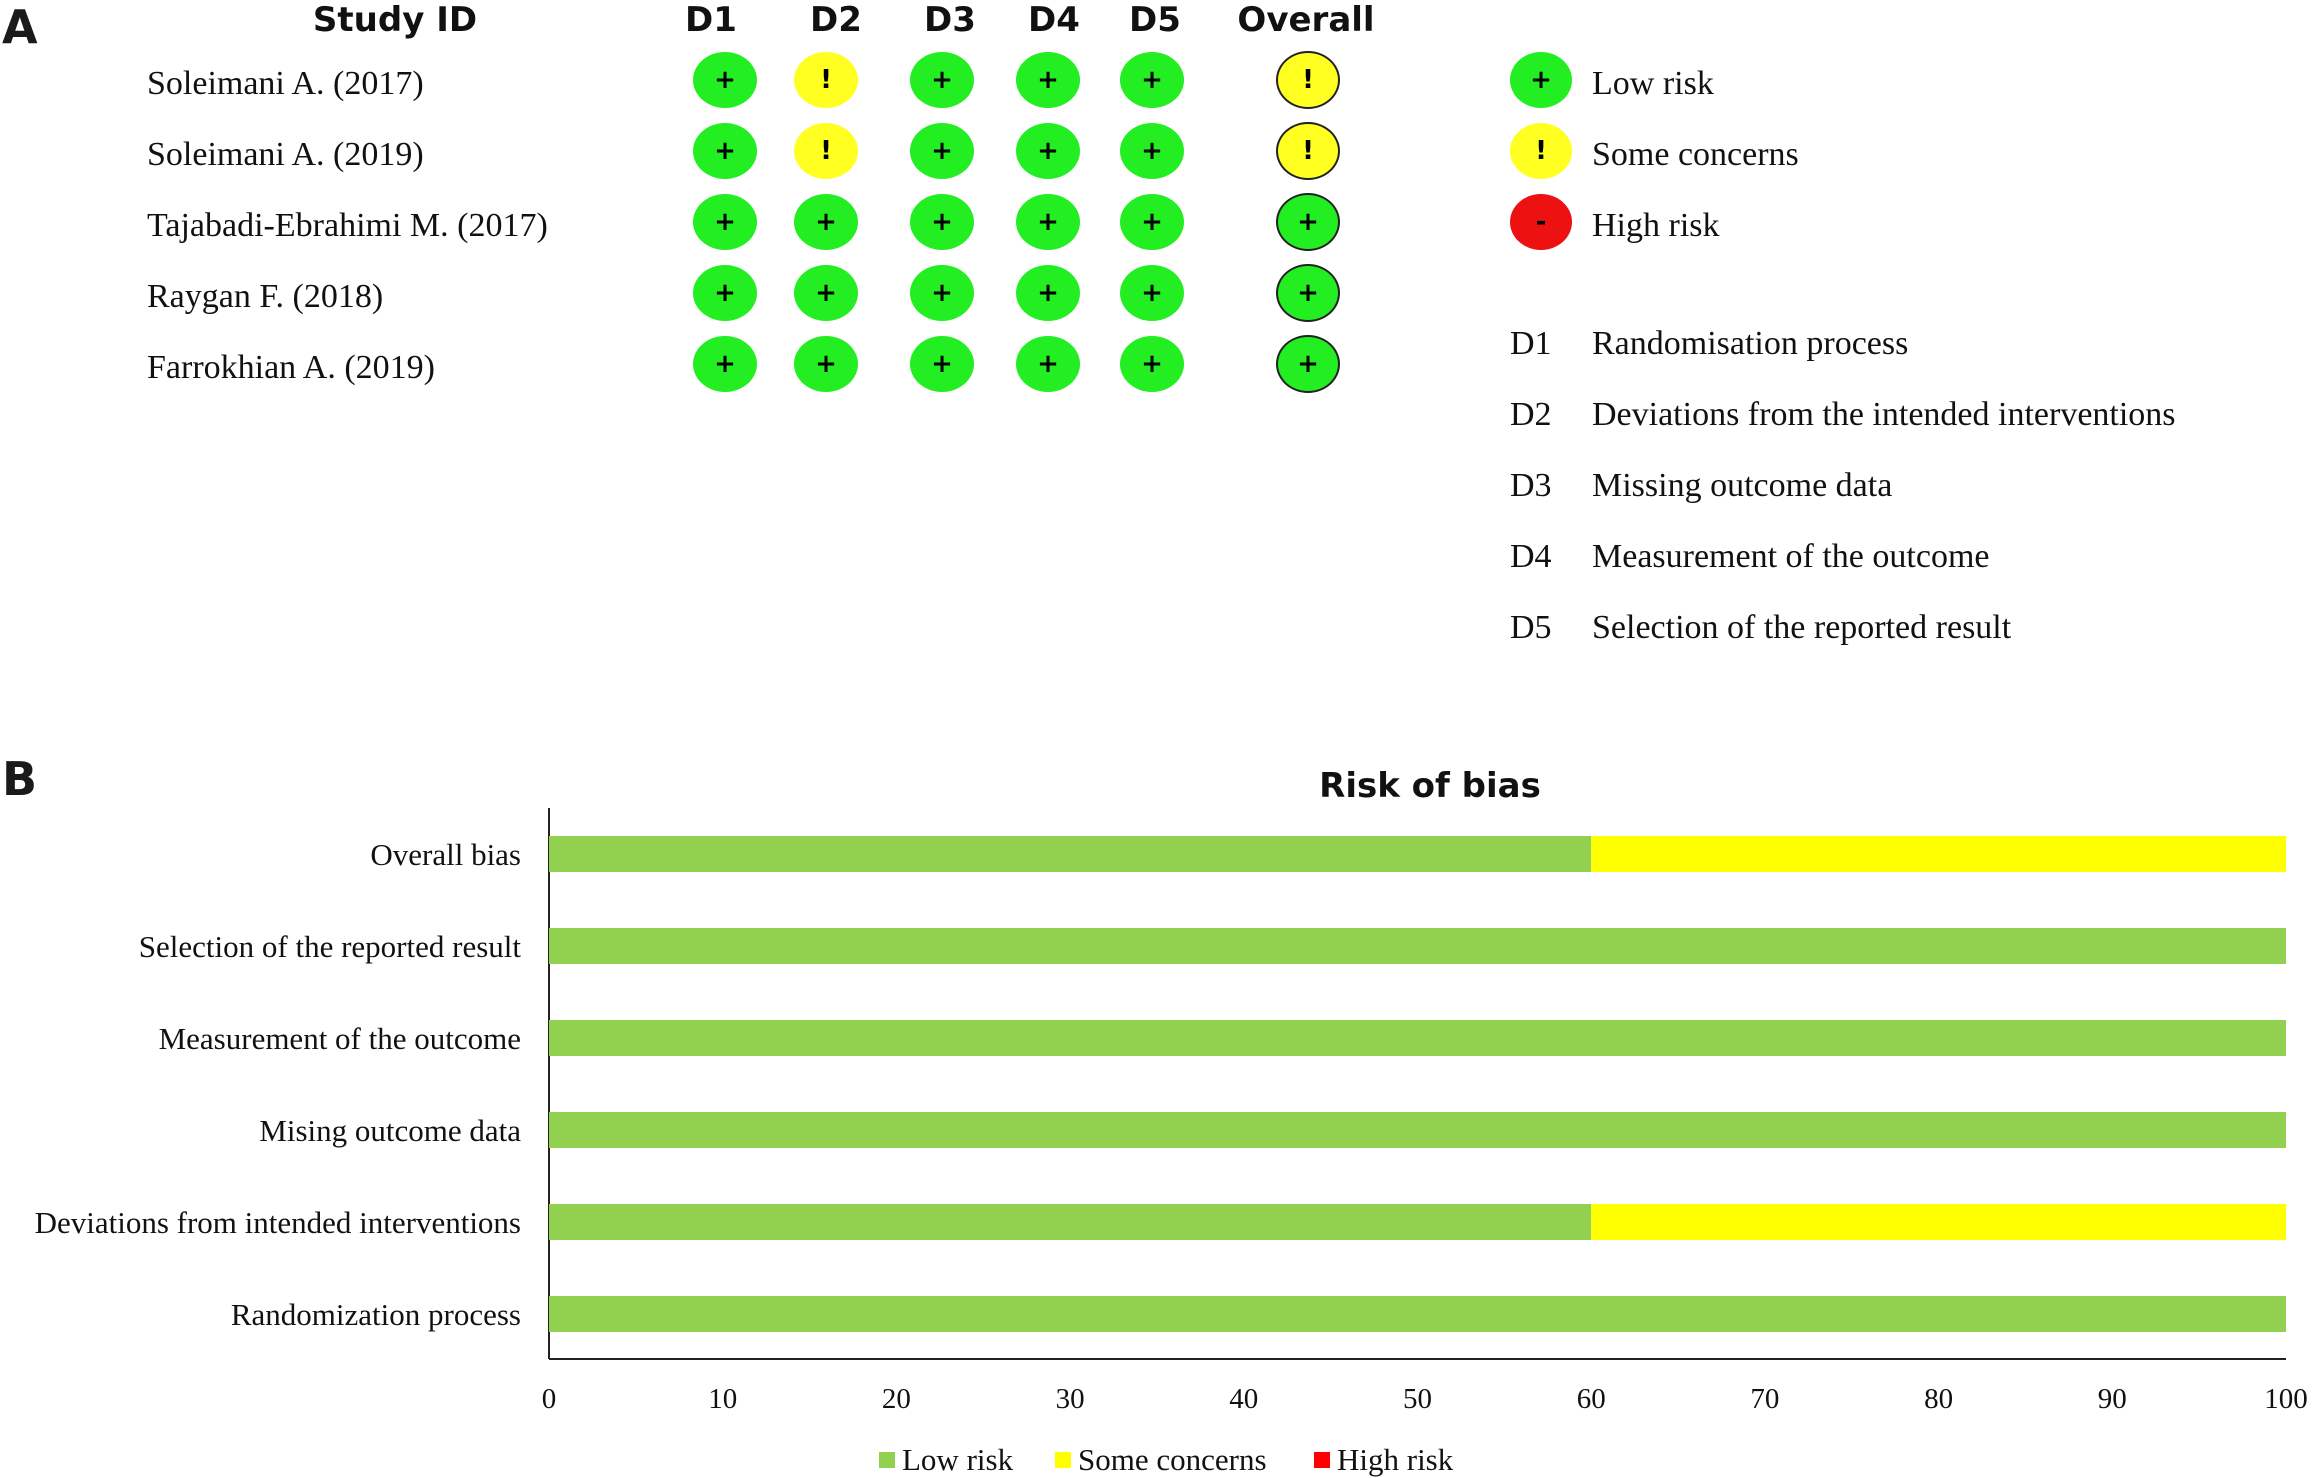  Describe the element at coordinates (1531, 556) in the screenshot. I see `domain-code: D4` at that location.